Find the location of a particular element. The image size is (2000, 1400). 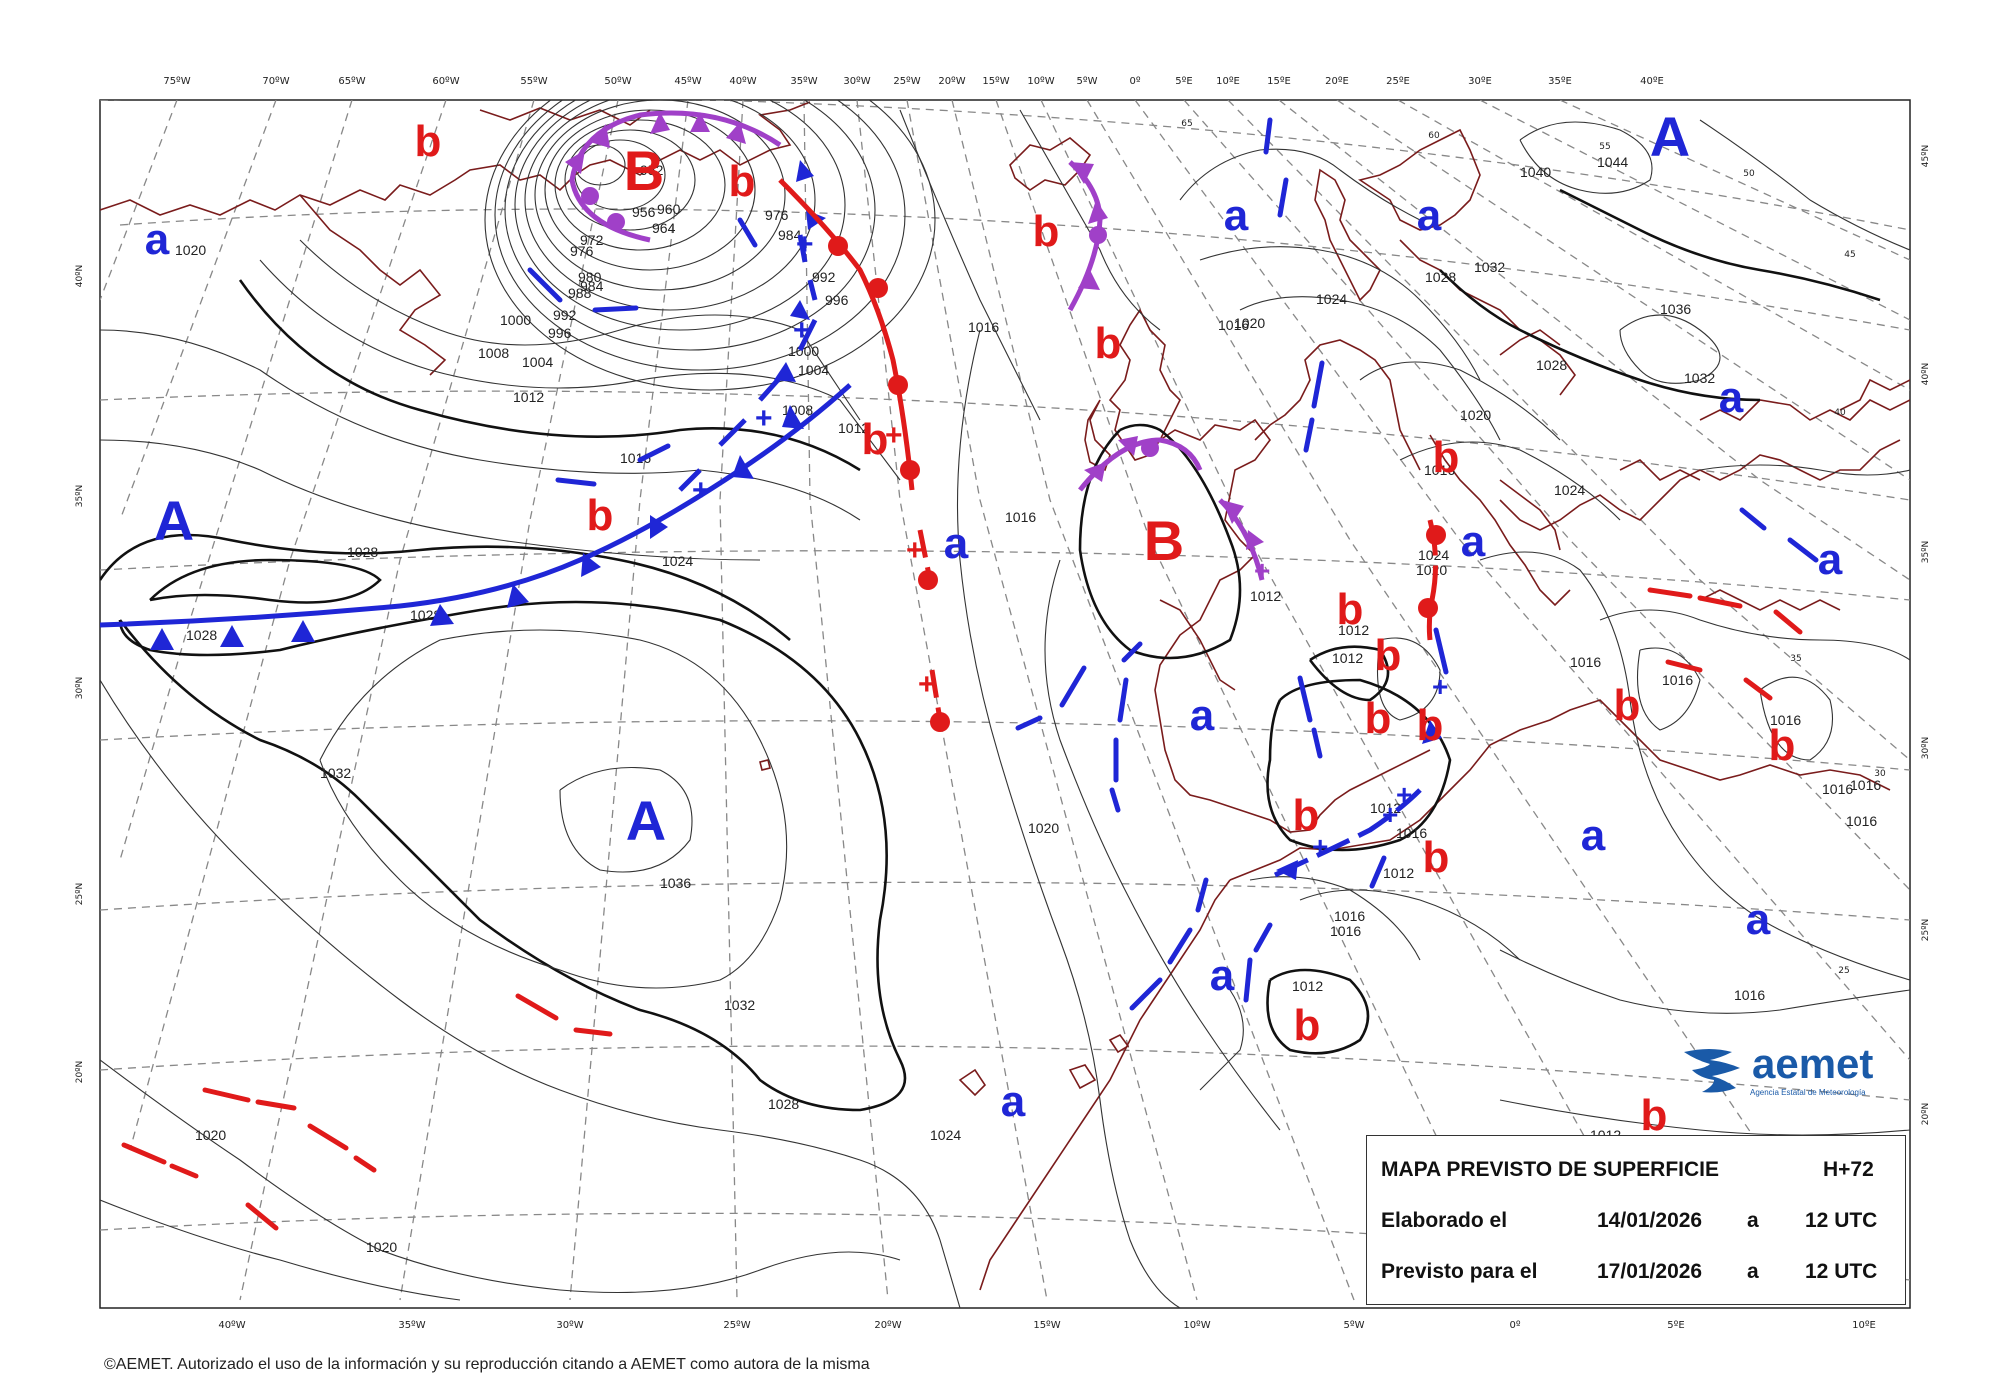

inner-lat-label: 60 is located at coordinates (1434, 136).